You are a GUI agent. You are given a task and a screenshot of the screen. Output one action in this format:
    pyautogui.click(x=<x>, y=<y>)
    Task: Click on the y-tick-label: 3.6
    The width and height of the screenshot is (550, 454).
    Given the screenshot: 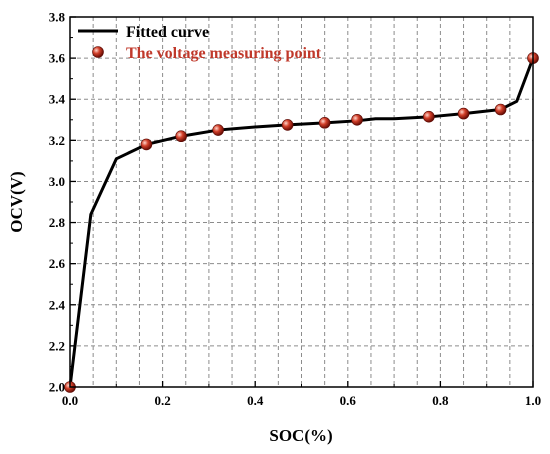 What is the action you would take?
    pyautogui.click(x=57, y=58)
    